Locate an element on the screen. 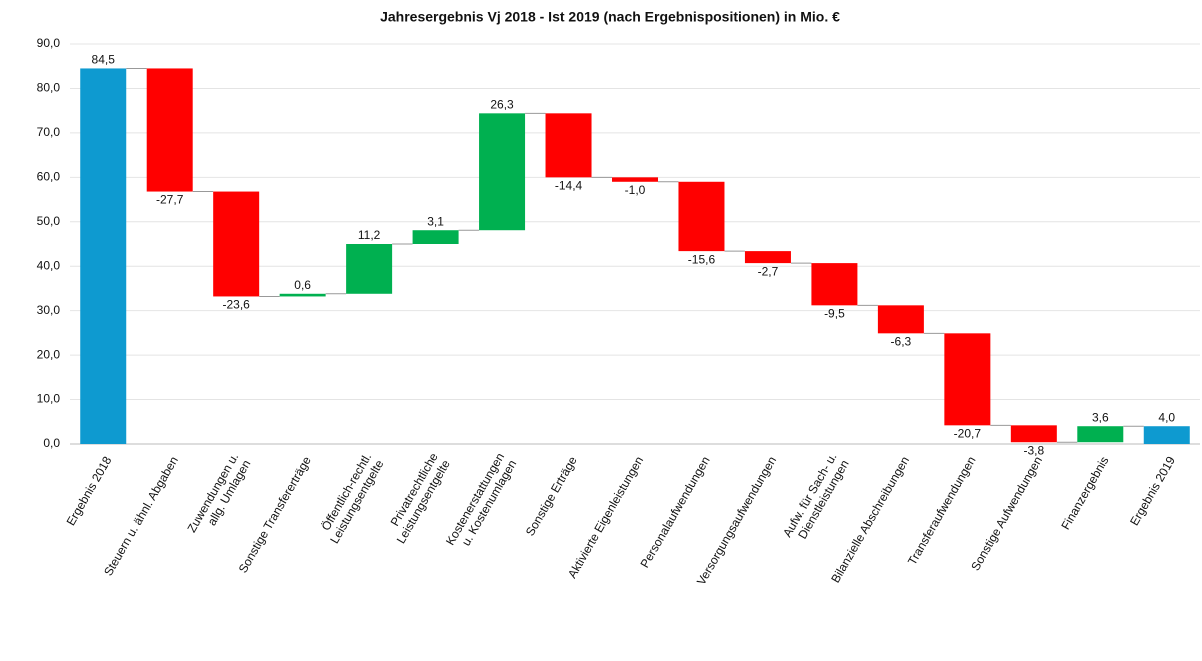 The image size is (1202, 661). y-tick-label: 90,0 is located at coordinates (49, 43).